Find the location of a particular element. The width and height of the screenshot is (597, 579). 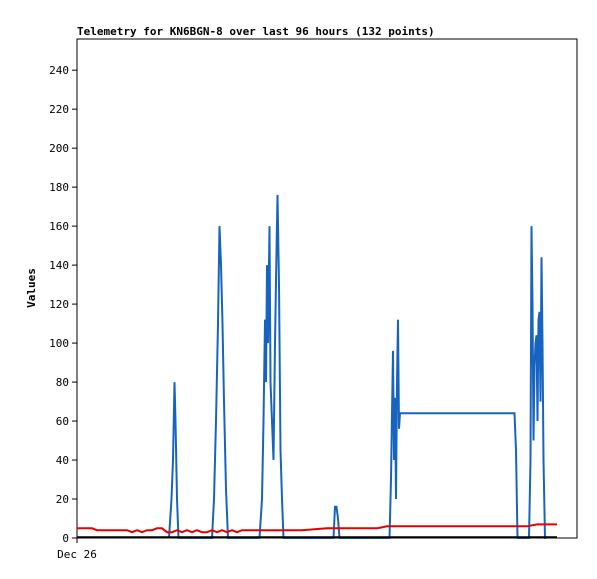

y-axis-ticks: 0 20 40 60 80 100 120 140 160 180 200 220 240 is located at coordinates (63, 304).